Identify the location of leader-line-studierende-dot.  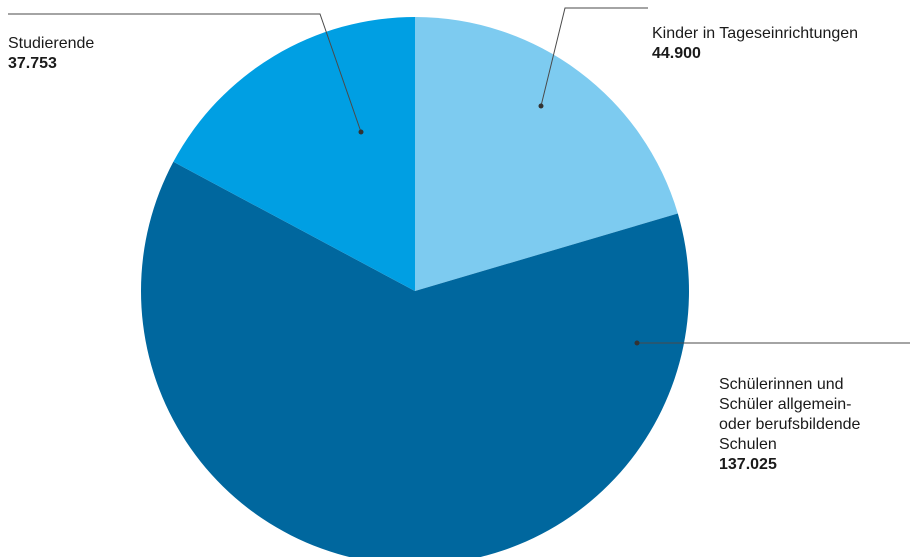
(361, 132).